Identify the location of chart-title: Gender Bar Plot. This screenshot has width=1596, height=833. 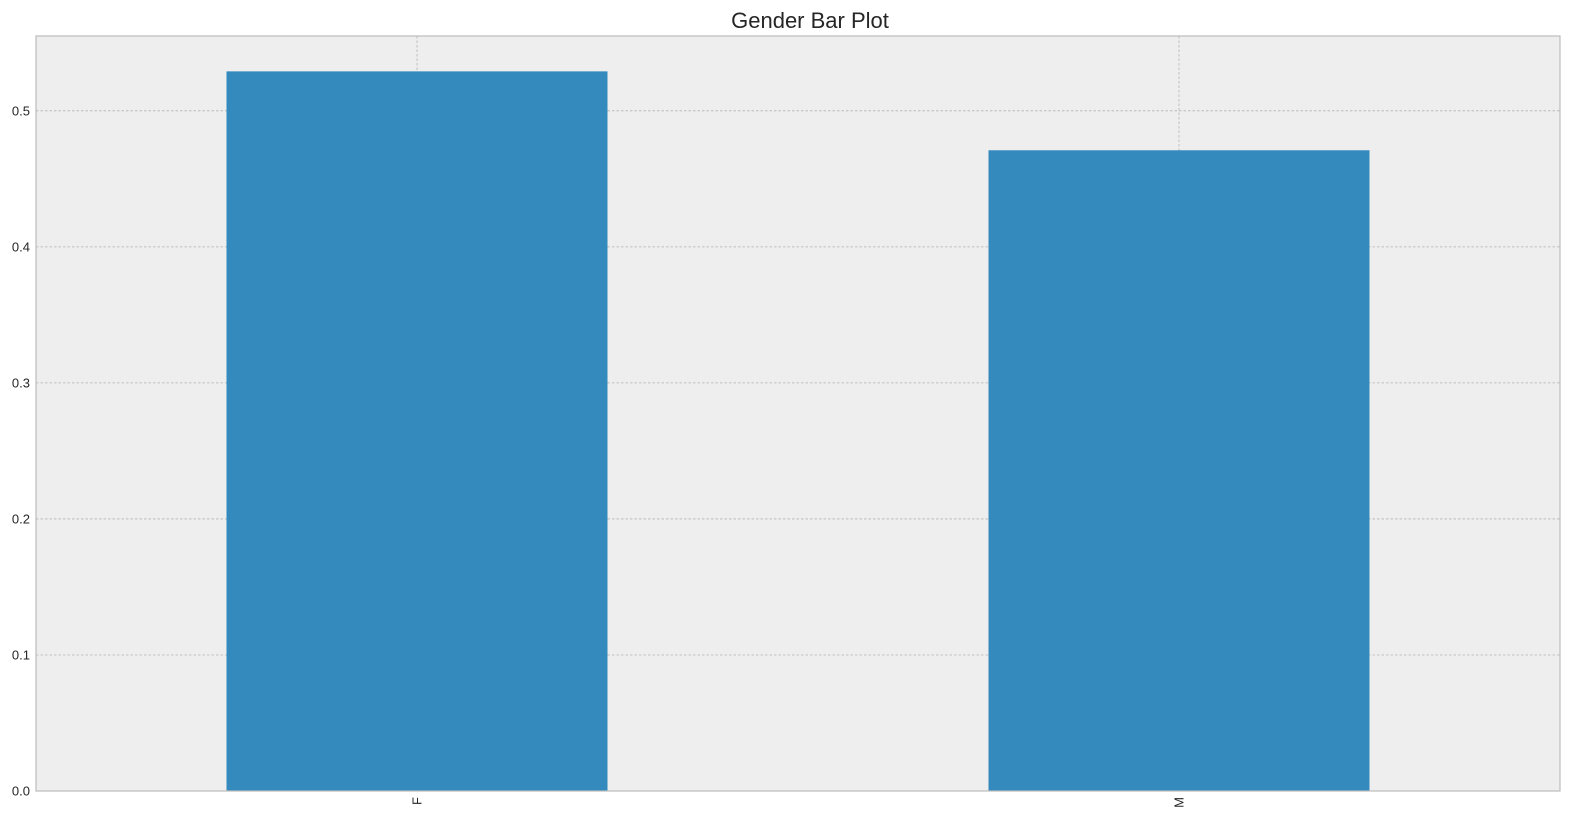
(810, 20).